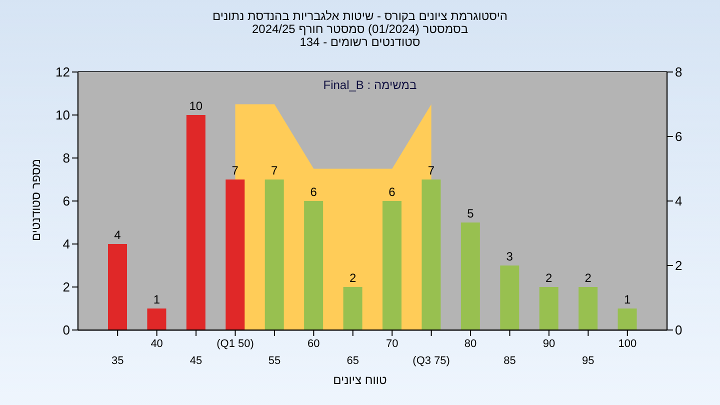  What do you see at coordinates (627, 344) in the screenshot?
I see `x-tick-label: 100` at bounding box center [627, 344].